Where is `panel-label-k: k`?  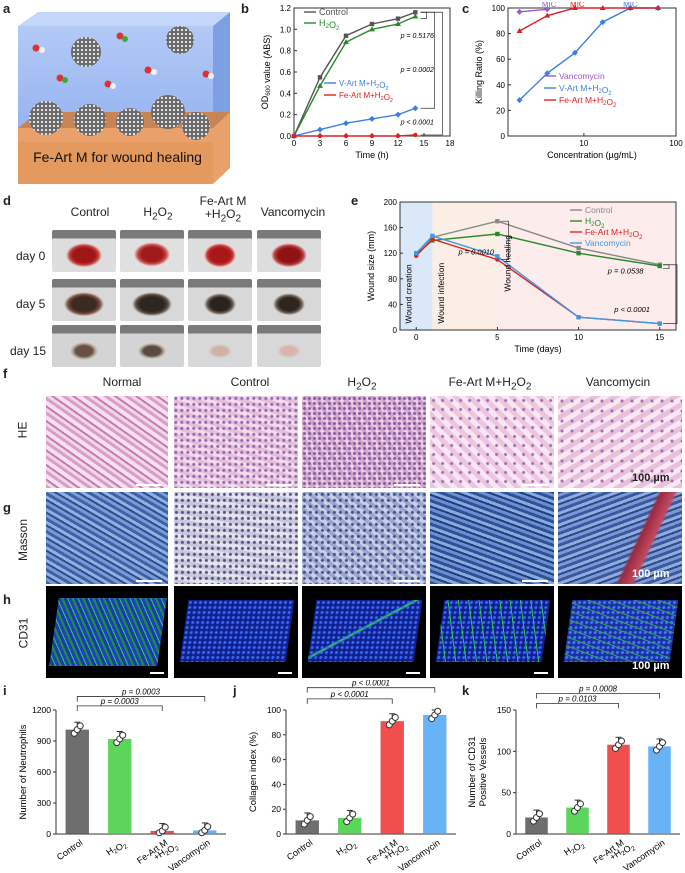 panel-label-k: k is located at coordinates (466, 690).